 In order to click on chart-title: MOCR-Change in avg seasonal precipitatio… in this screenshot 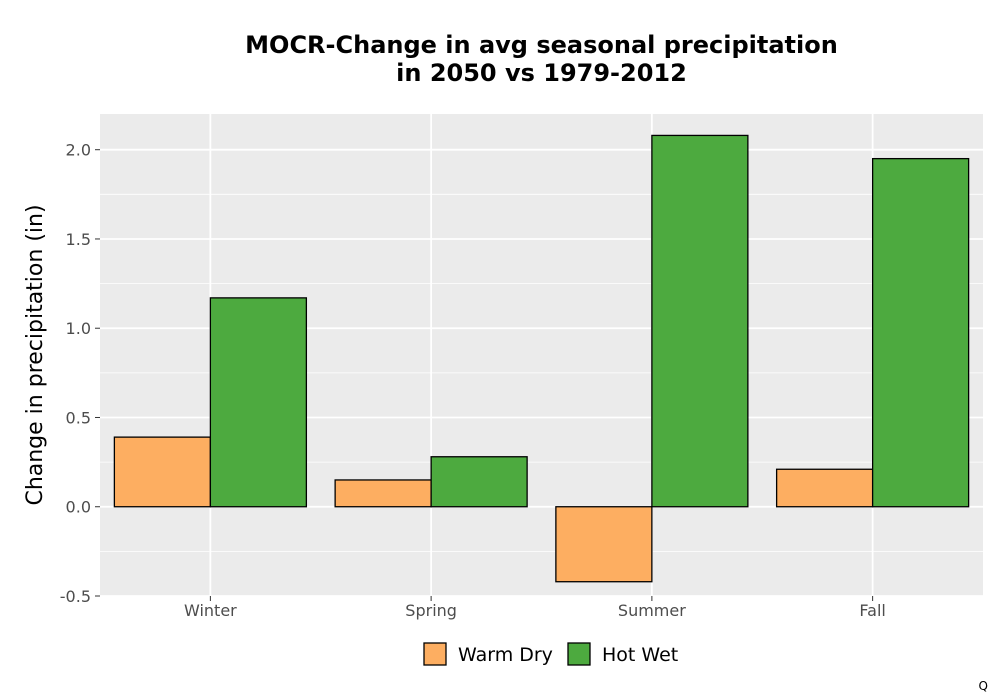, I will do `click(541, 59)`.